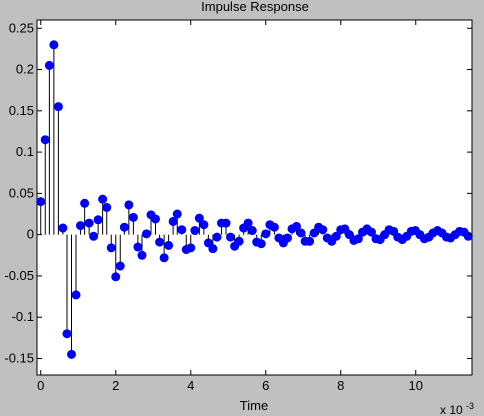 This screenshot has width=484, height=416. Describe the element at coordinates (451, 409) in the screenshot. I see `x-exponent-base: x 10` at that location.